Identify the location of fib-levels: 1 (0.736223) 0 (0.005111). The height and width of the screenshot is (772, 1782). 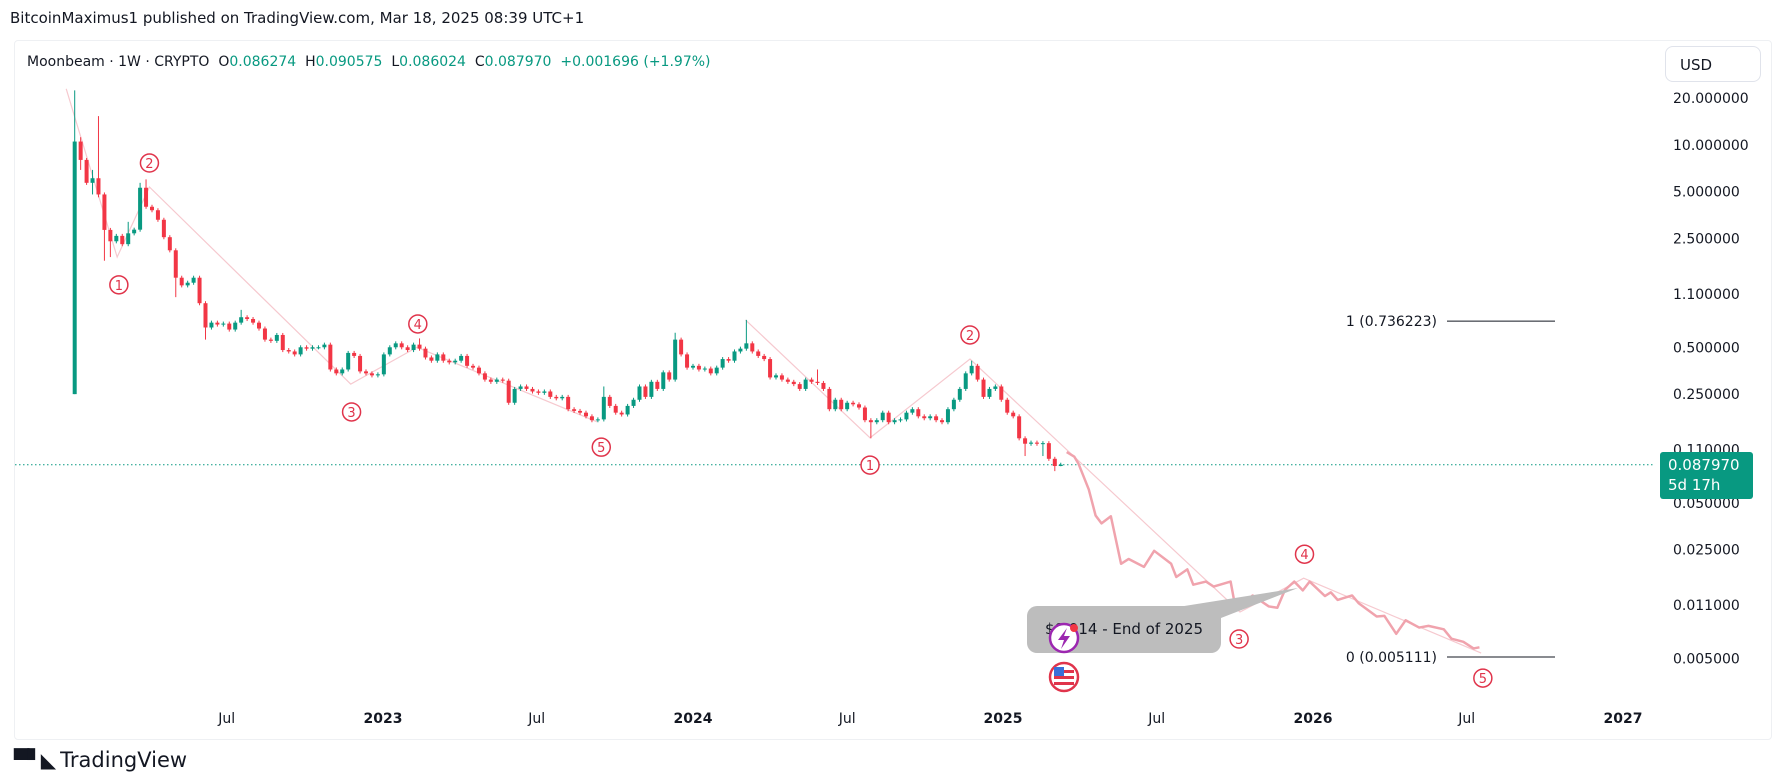
(1450, 490).